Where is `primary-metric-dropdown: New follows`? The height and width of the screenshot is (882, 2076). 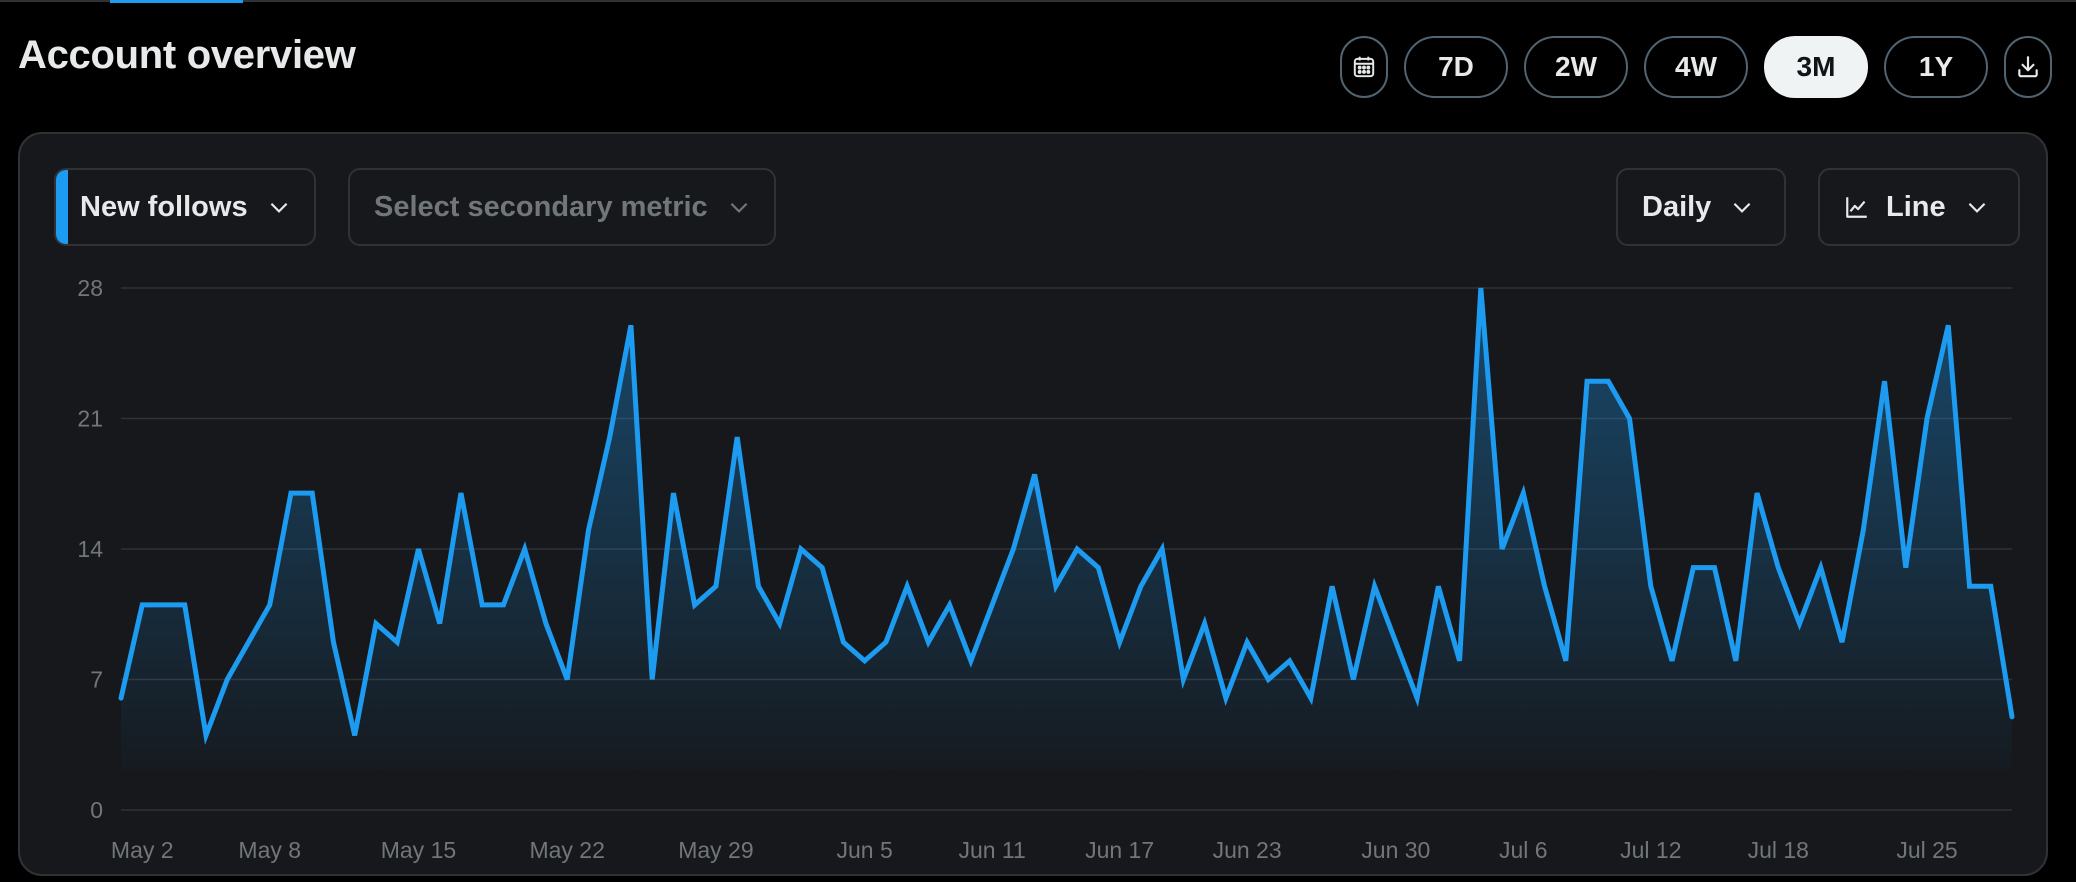
primary-metric-dropdown: New follows is located at coordinates (185, 207).